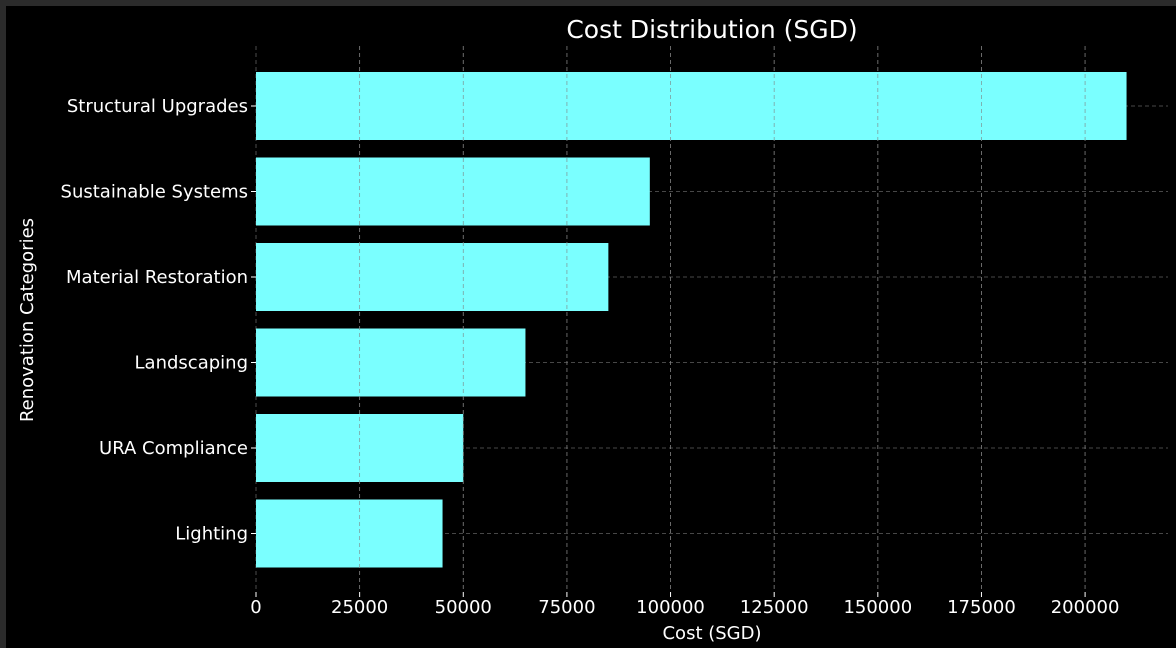 Image resolution: width=1176 pixels, height=648 pixels. I want to click on x-tick-label: 100000, so click(670, 607).